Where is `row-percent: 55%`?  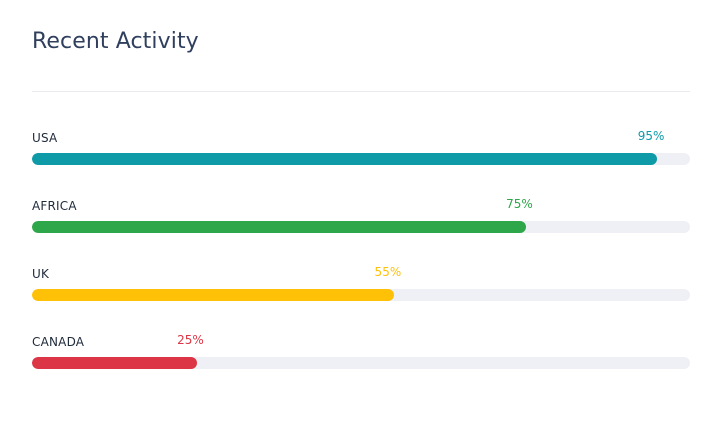 row-percent: 55% is located at coordinates (388, 272).